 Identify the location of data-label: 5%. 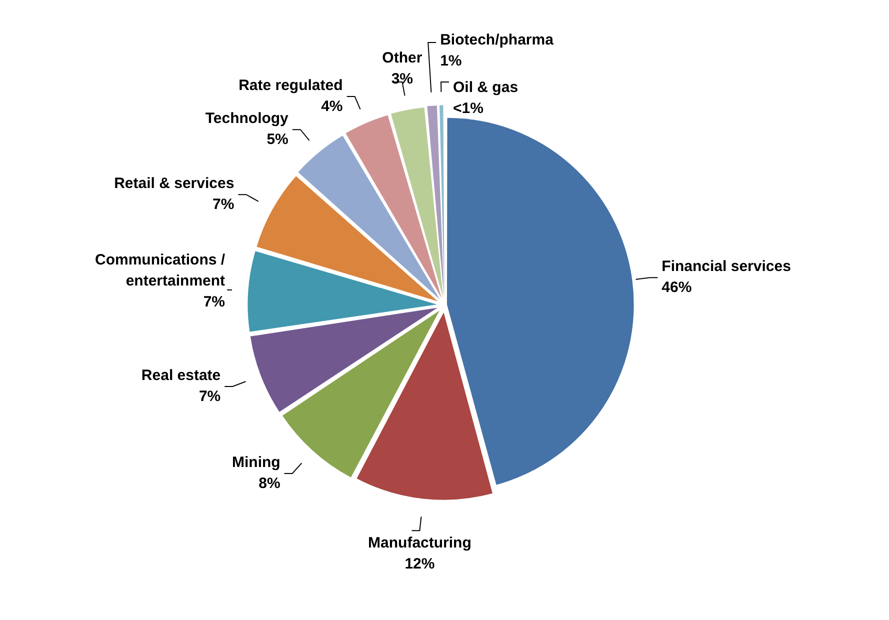
(277, 139).